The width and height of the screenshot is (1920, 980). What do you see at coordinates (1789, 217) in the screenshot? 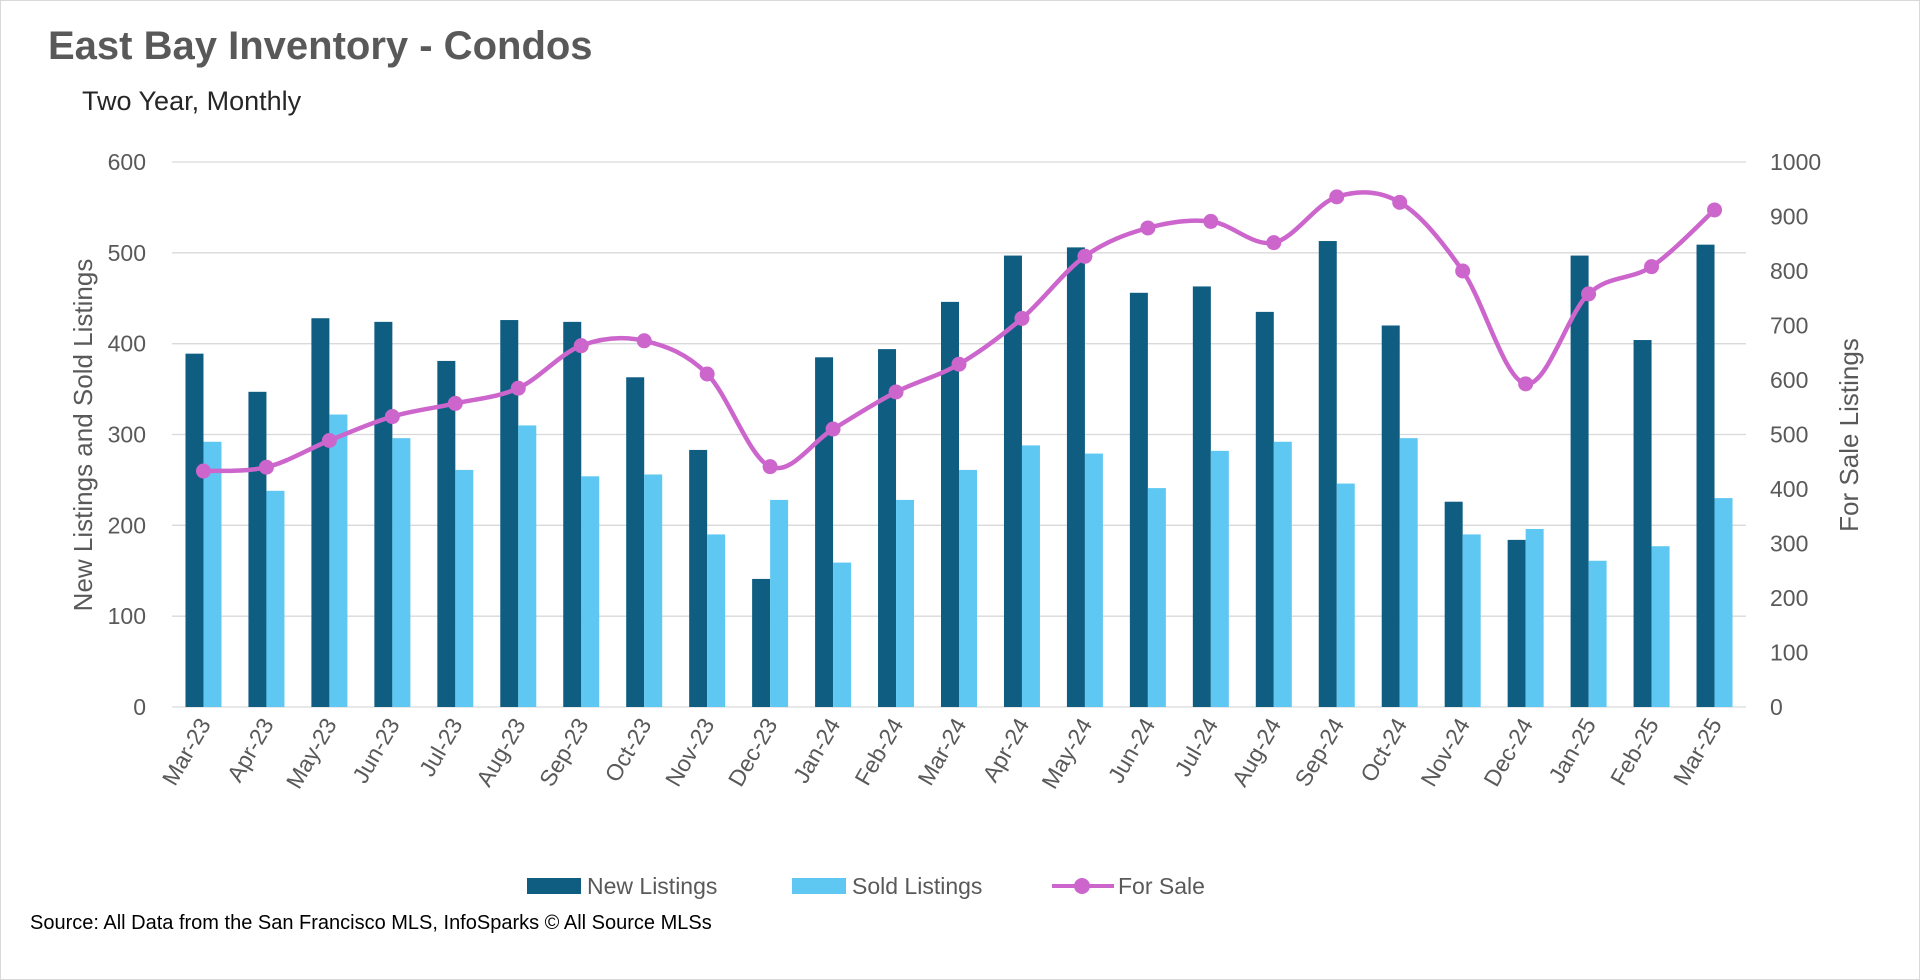
I see `right-tick-label: 900` at bounding box center [1789, 217].